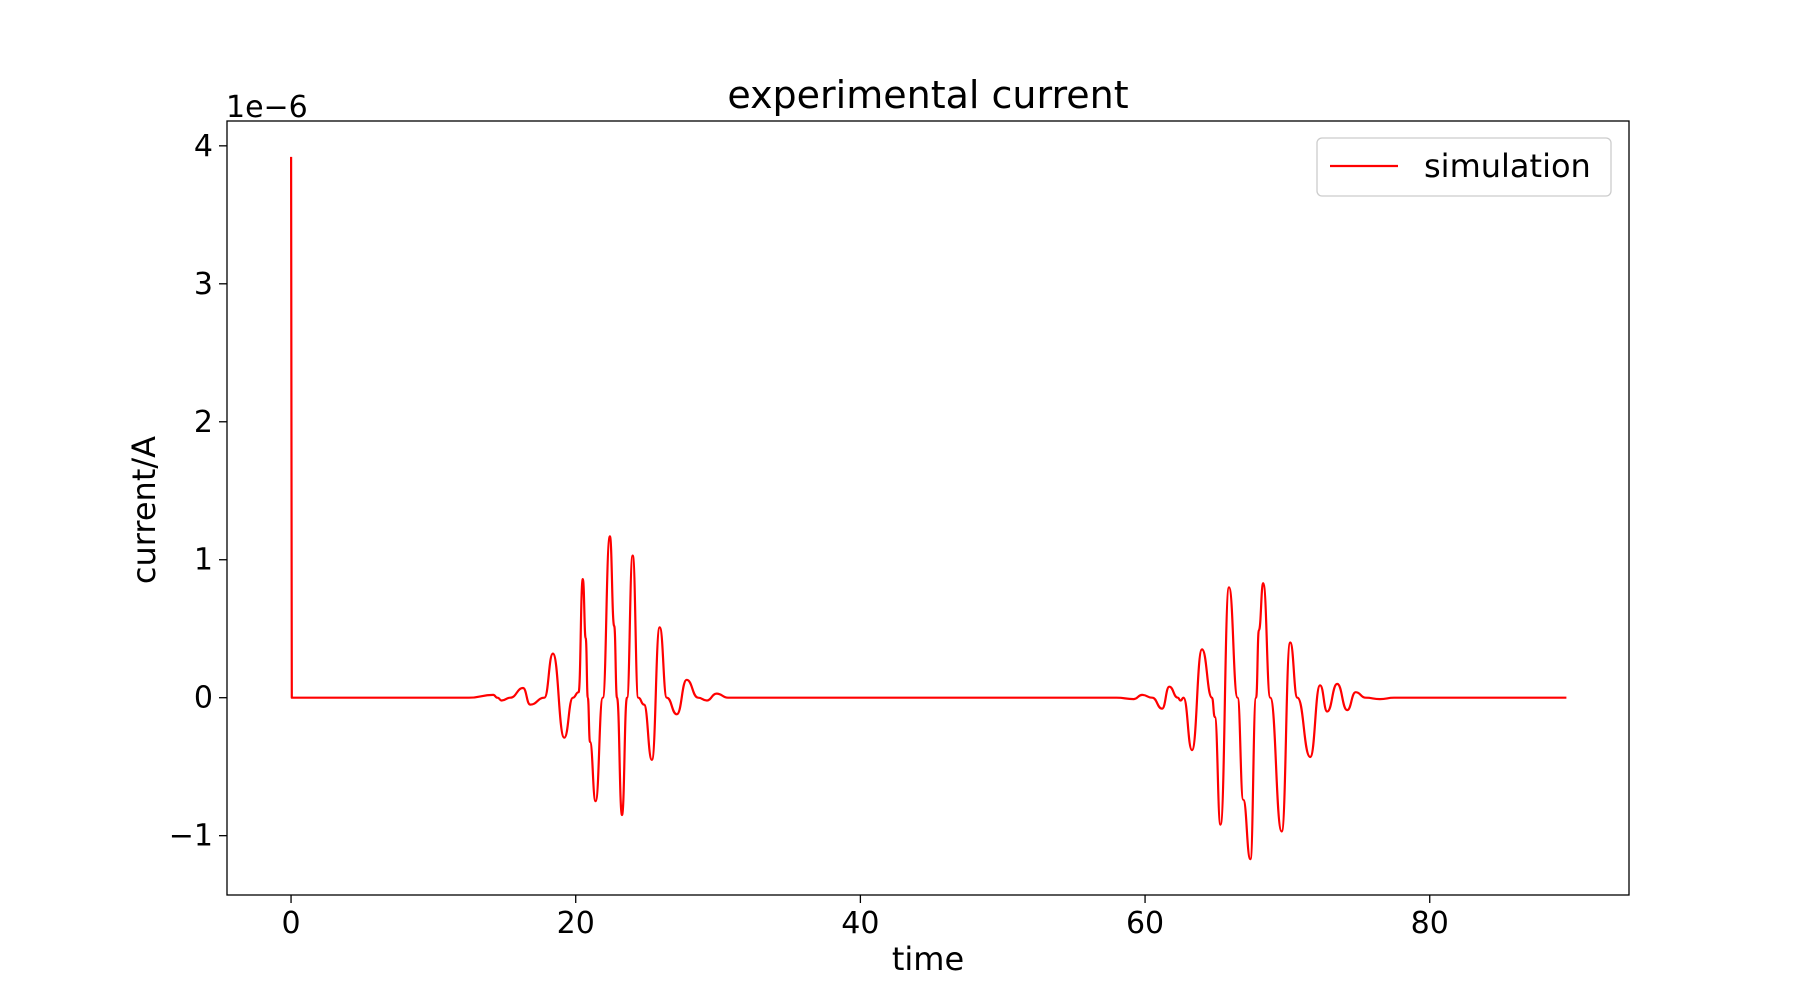  I want to click on x-tick-label: 20, so click(576, 923).